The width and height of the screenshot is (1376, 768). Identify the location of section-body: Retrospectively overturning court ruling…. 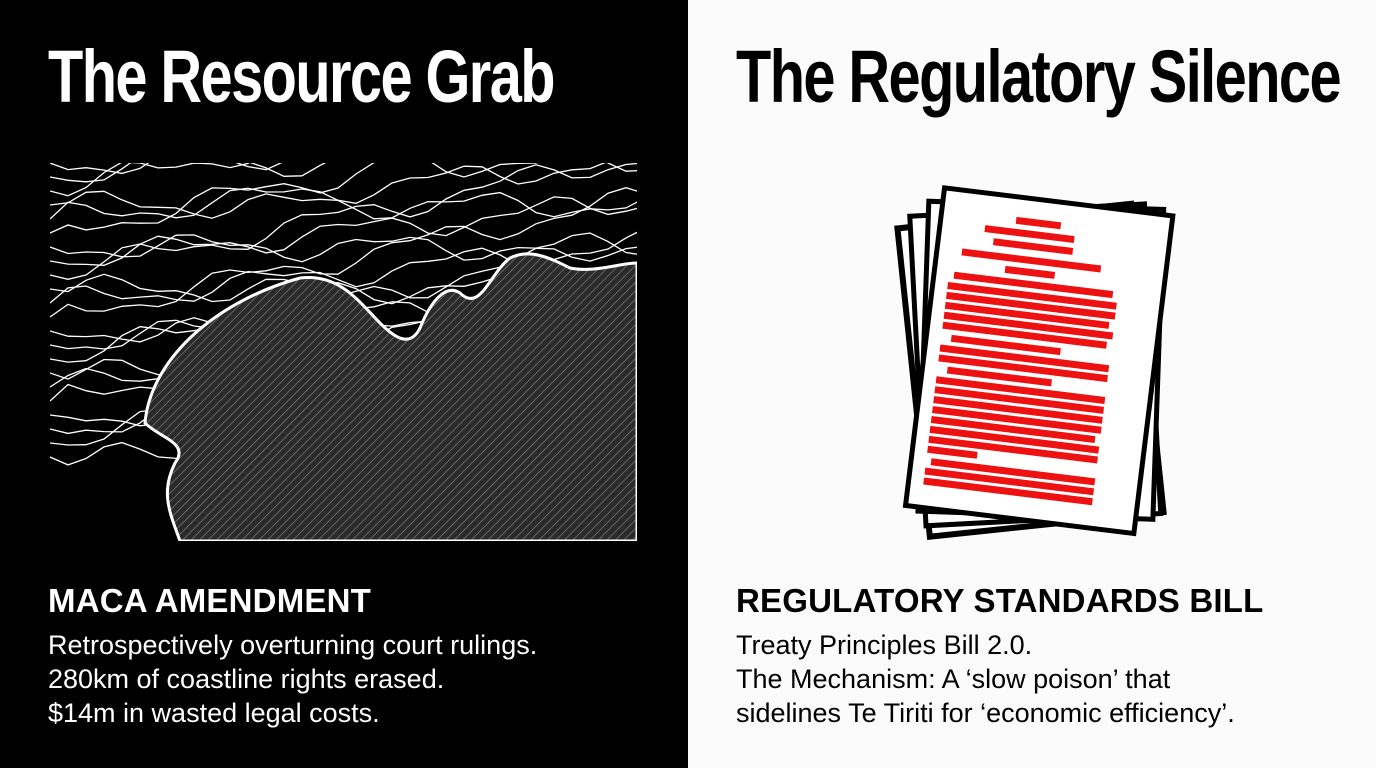
(292, 679).